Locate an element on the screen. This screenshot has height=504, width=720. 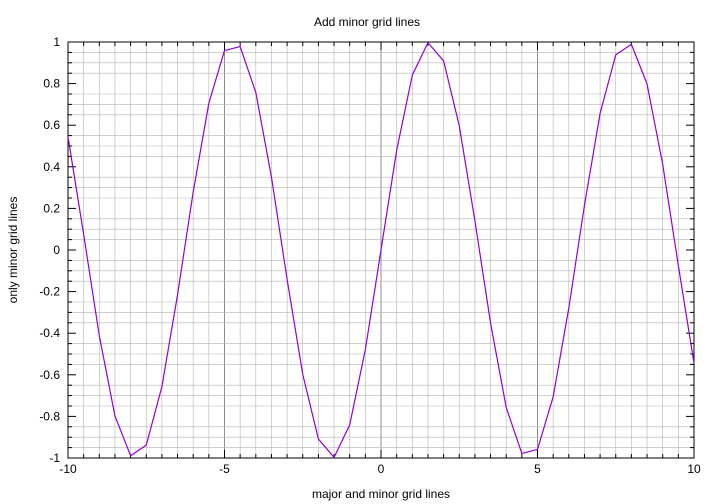
y-tick-label: 0.6 is located at coordinates (51, 125).